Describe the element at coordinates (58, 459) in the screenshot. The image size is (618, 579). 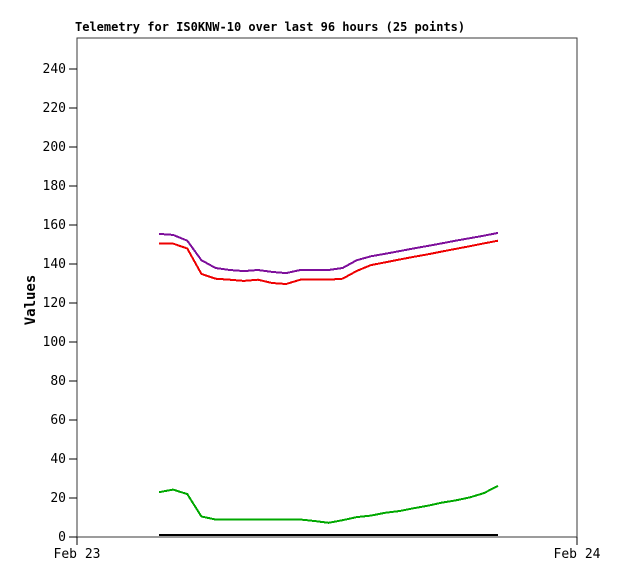
I see `y-tick-label: 40` at that location.